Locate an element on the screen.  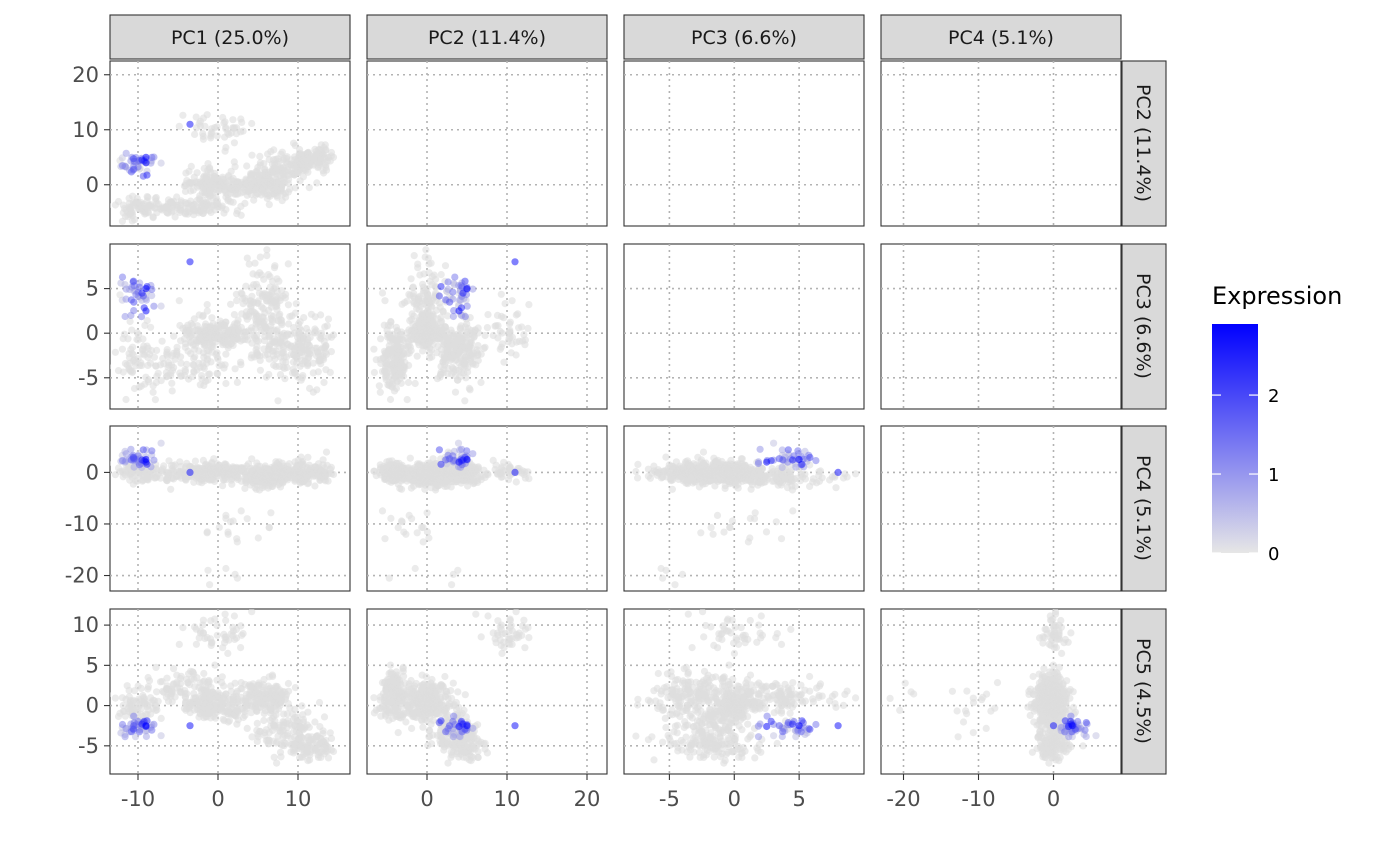
panel-r2-c2 is located at coordinates (487, 326).